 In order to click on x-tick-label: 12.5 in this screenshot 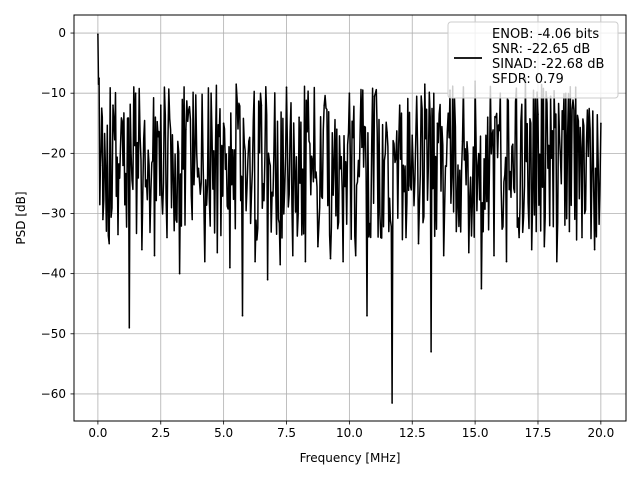, I will do `click(412, 433)`.